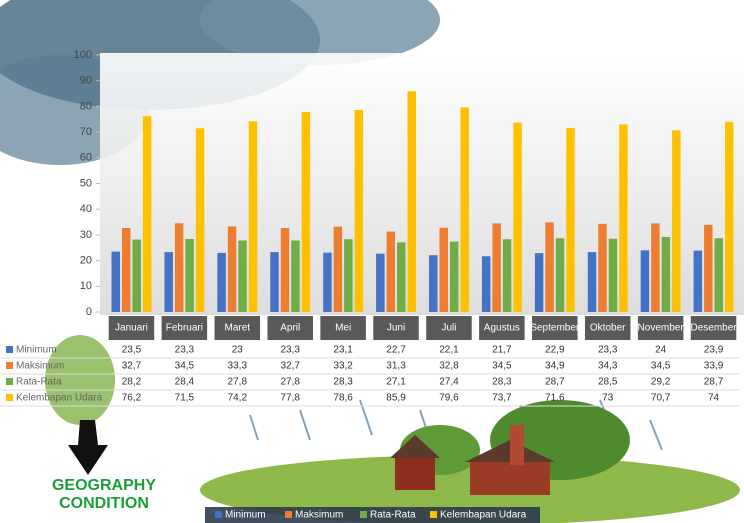 Image resolution: width=744 pixels, height=523 pixels. What do you see at coordinates (132, 350) in the screenshot?
I see `table-cell: 23,5` at bounding box center [132, 350].